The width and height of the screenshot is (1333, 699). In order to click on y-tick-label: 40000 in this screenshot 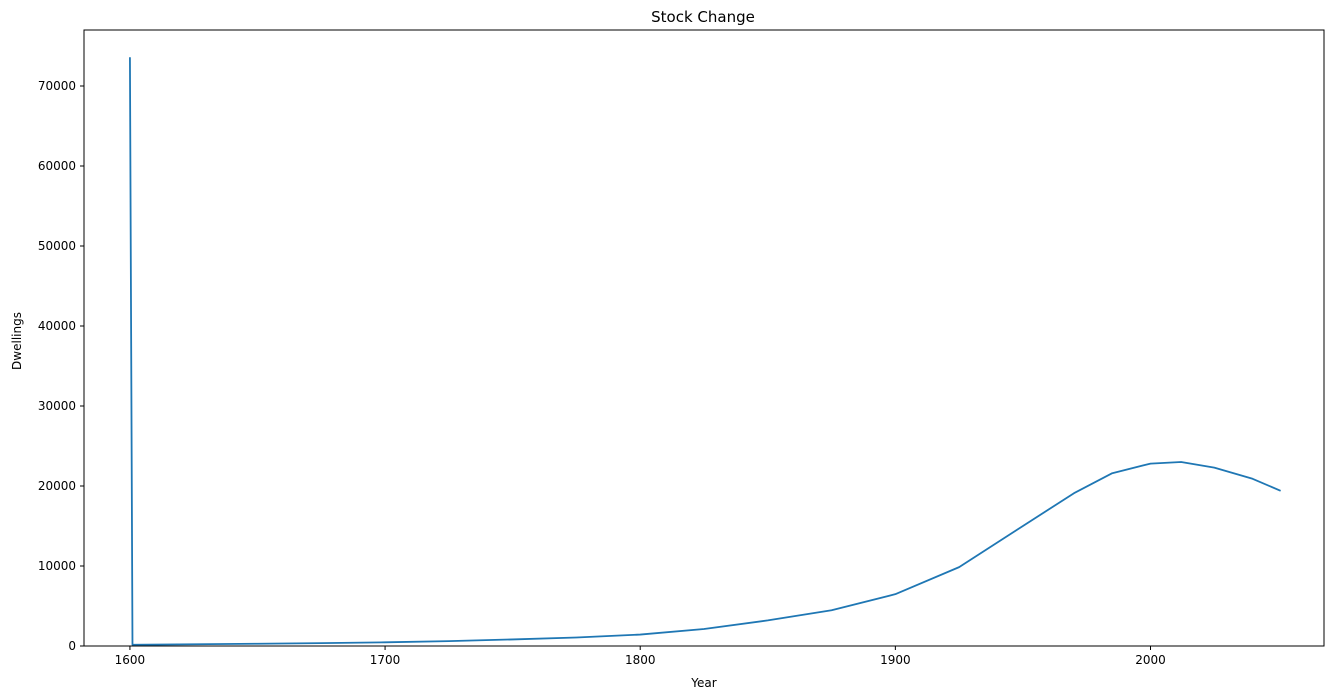, I will do `click(57, 326)`.